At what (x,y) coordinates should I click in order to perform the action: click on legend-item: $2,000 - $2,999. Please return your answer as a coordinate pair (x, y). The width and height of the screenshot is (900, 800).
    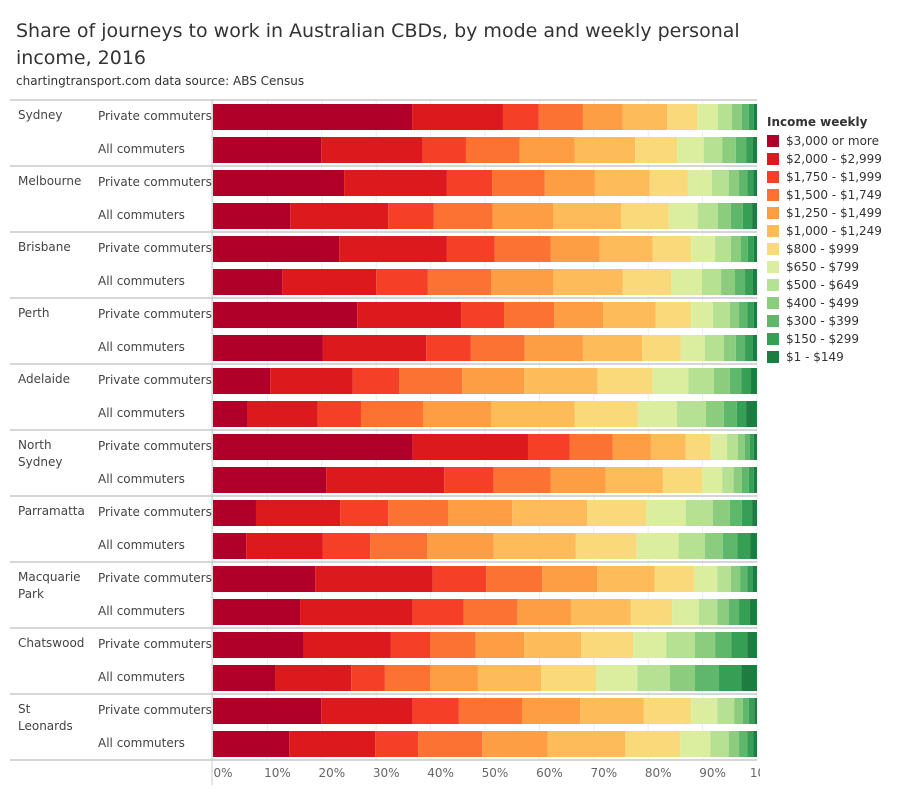
    Looking at the image, I should click on (824, 159).